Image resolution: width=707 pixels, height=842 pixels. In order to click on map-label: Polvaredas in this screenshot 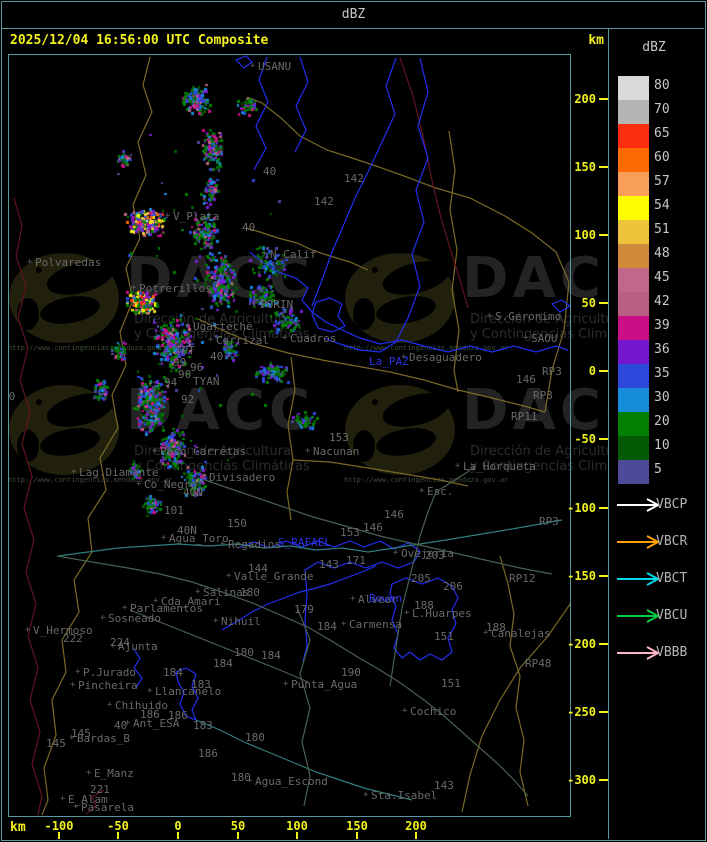, I will do `click(68, 262)`.